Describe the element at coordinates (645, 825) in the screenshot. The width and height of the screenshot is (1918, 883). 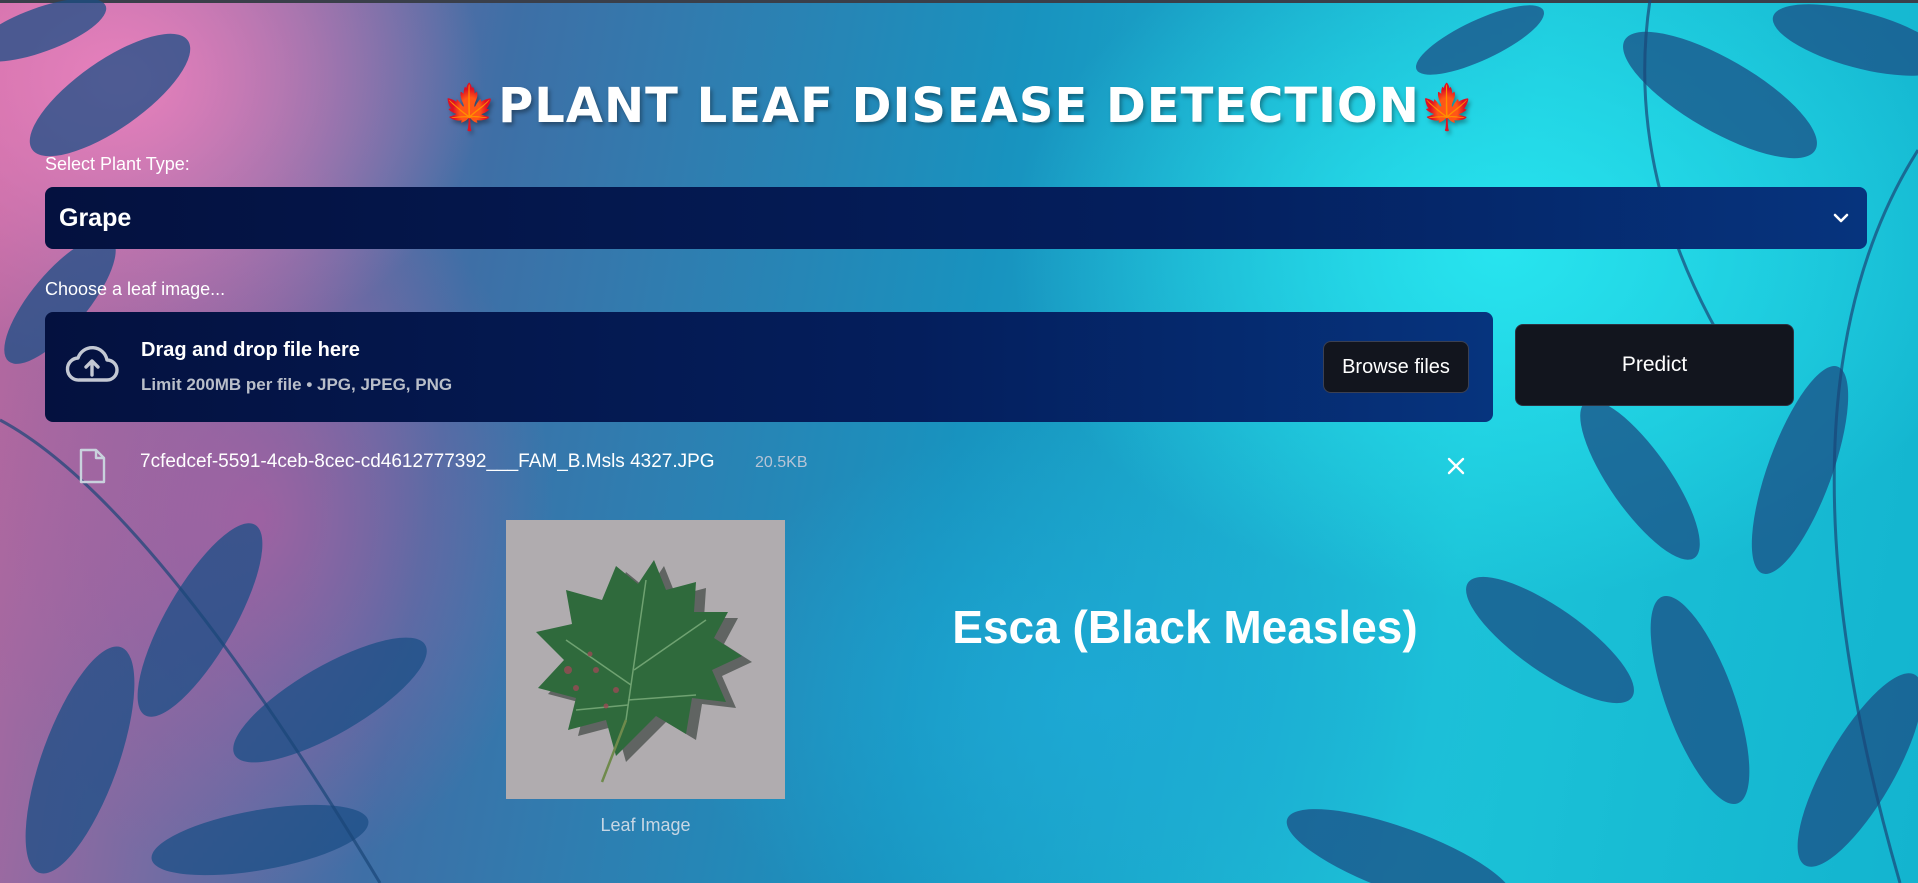
I see `image-caption: Leaf Image` at that location.